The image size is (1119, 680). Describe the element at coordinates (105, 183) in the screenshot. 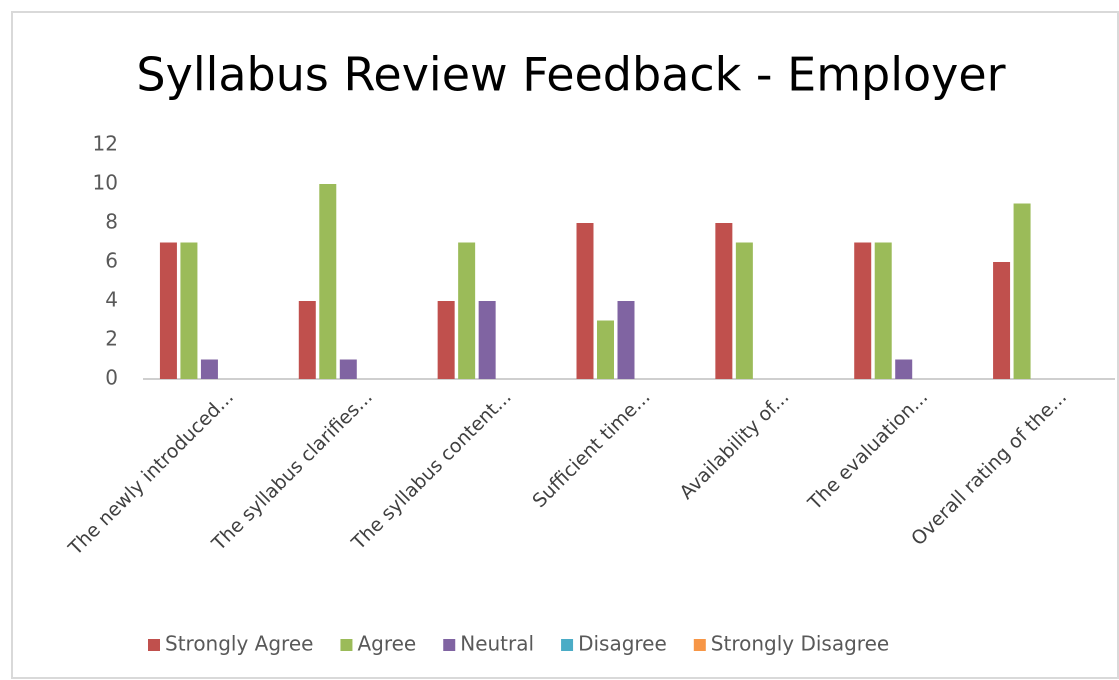

I see `y-tick-label: 10` at that location.